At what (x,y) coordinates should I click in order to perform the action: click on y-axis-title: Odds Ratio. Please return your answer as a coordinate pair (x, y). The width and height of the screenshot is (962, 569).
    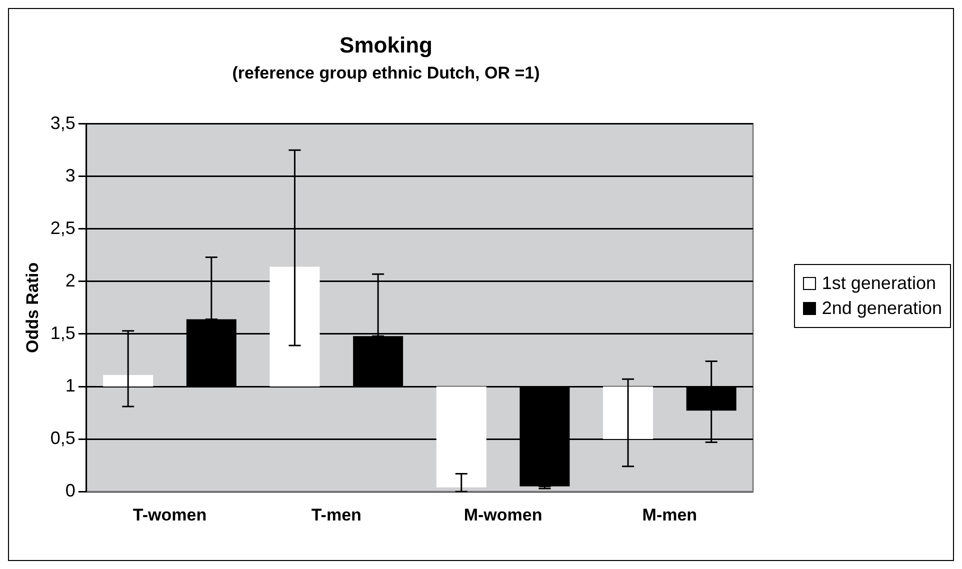
    Looking at the image, I should click on (32, 308).